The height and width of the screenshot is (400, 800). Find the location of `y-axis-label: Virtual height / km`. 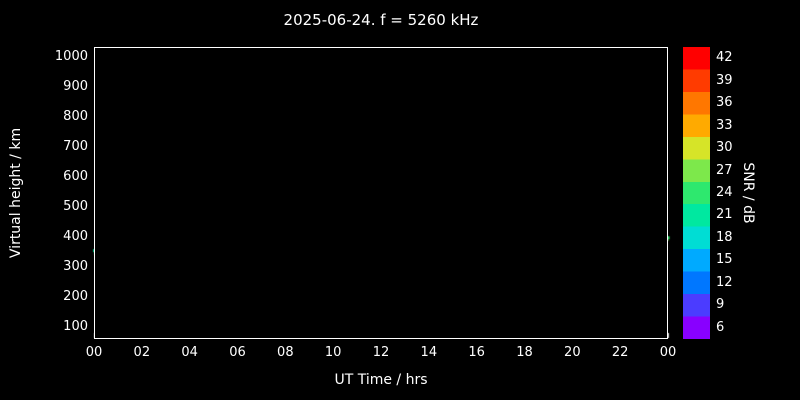

y-axis-label: Virtual height / km is located at coordinates (16, 193).